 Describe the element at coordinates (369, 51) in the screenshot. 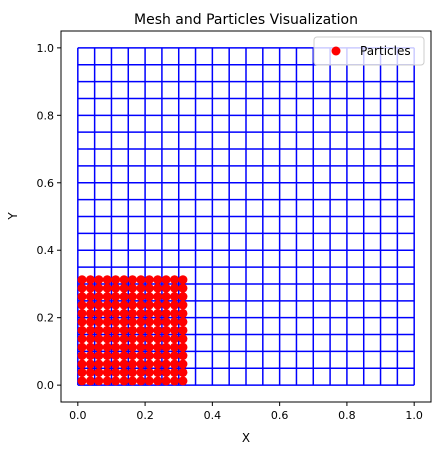

I see `legend: Particles` at that location.